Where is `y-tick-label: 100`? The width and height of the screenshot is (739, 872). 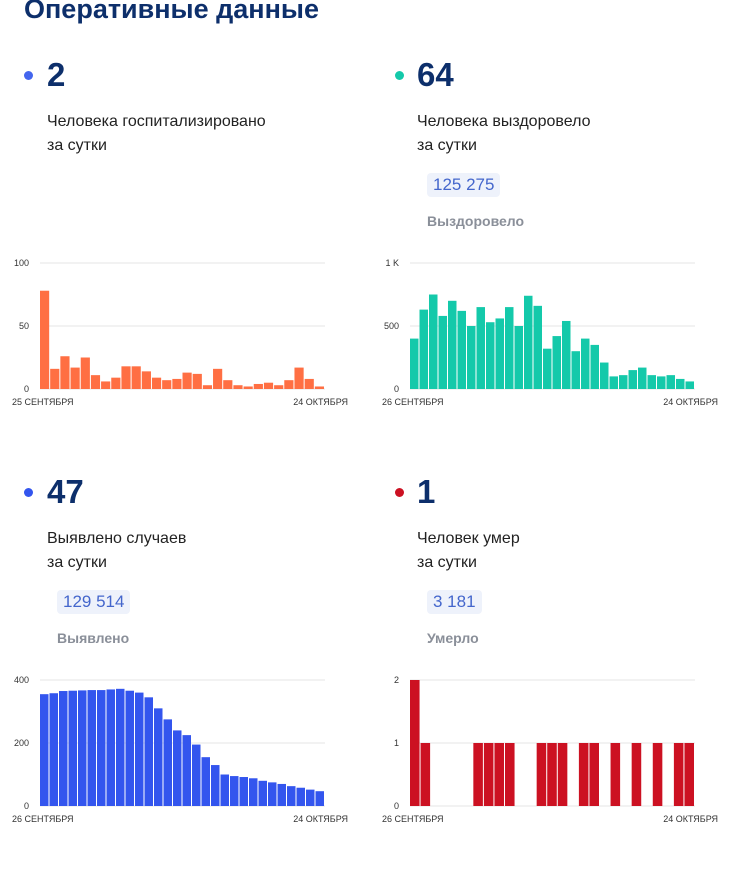
y-tick-label: 100 is located at coordinates (21, 263).